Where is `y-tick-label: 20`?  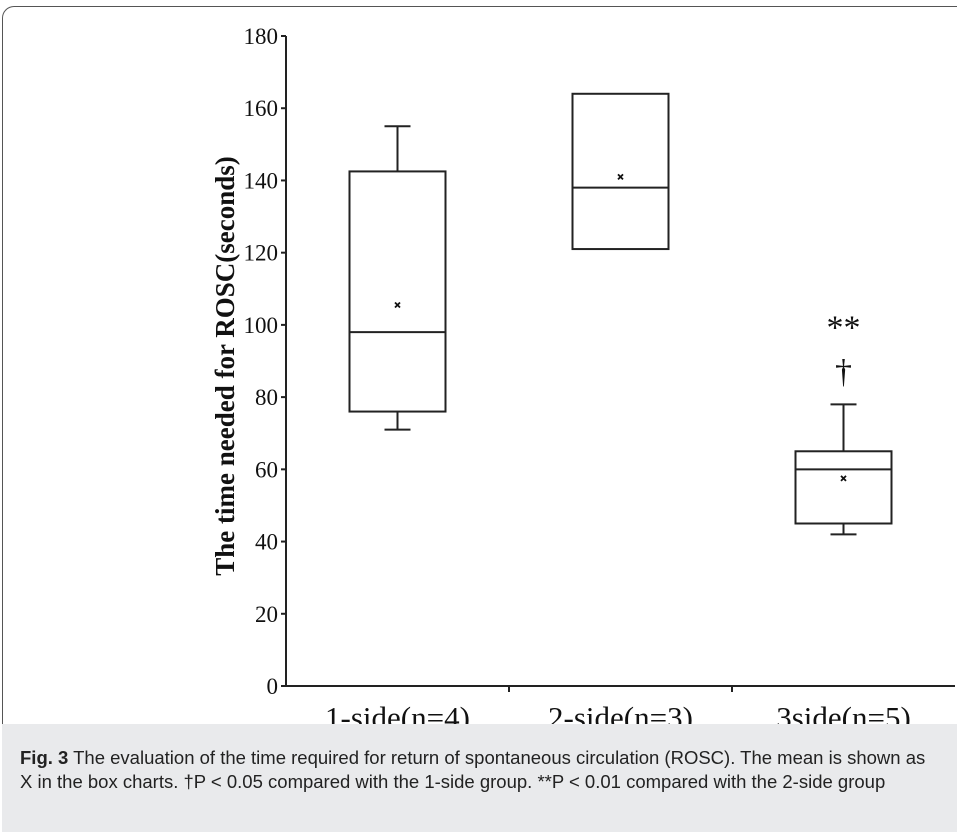
y-tick-label: 20 is located at coordinates (266, 614).